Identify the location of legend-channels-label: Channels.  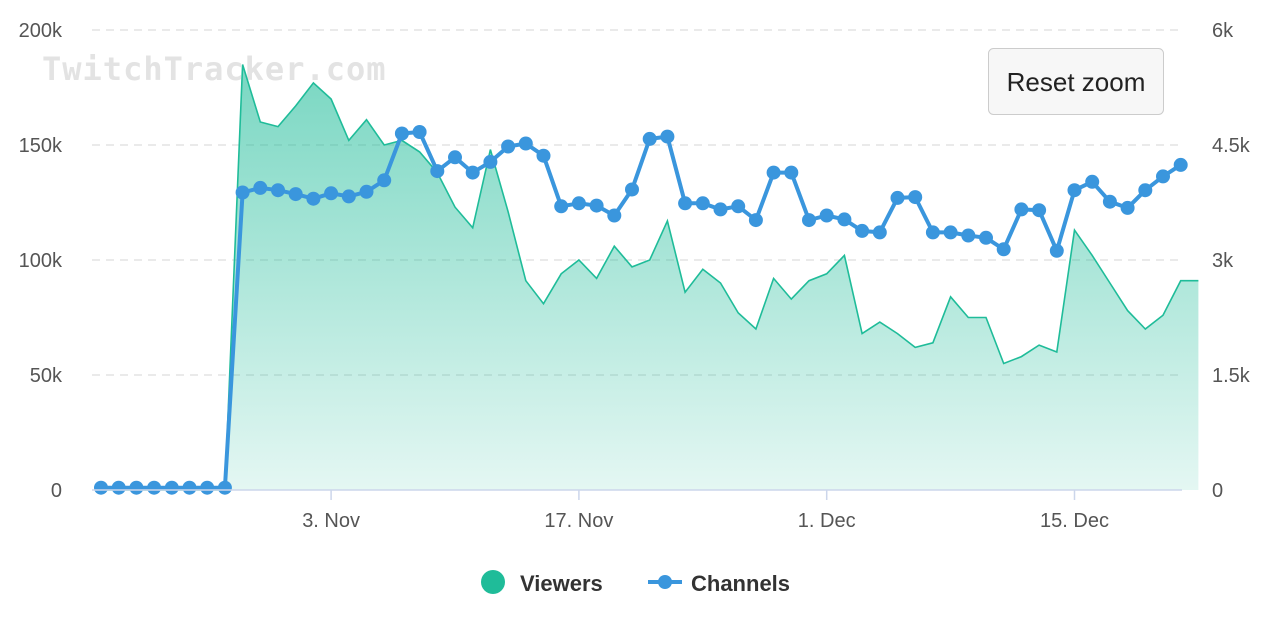
(740, 583).